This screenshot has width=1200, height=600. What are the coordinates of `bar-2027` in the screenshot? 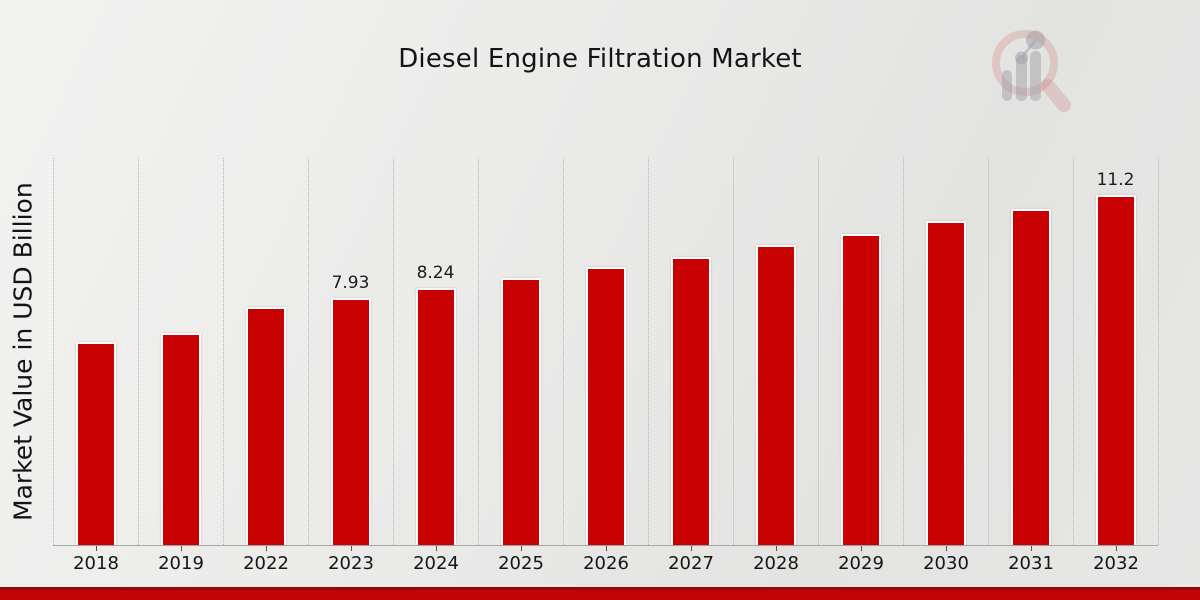 It's located at (690, 400).